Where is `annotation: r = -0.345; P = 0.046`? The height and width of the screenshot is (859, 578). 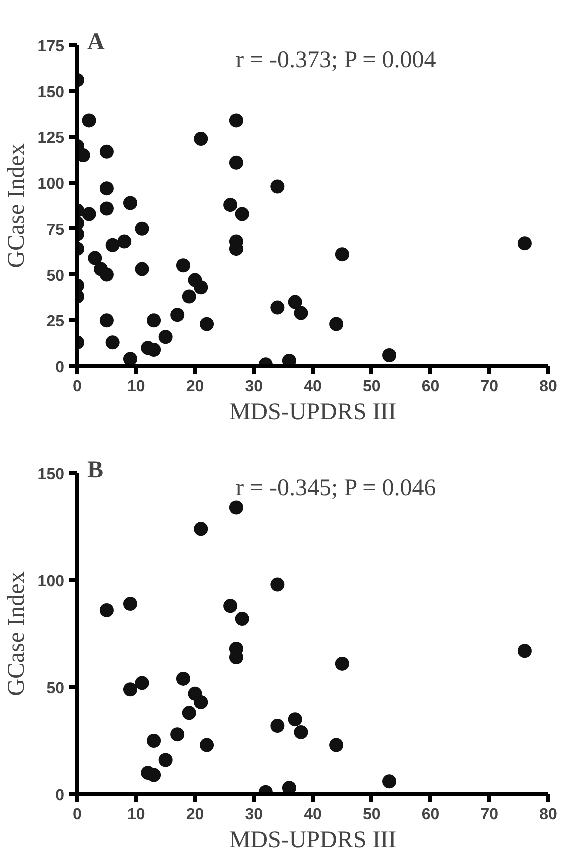
annotation: r = -0.345; P = 0.046 is located at coordinates (336, 489).